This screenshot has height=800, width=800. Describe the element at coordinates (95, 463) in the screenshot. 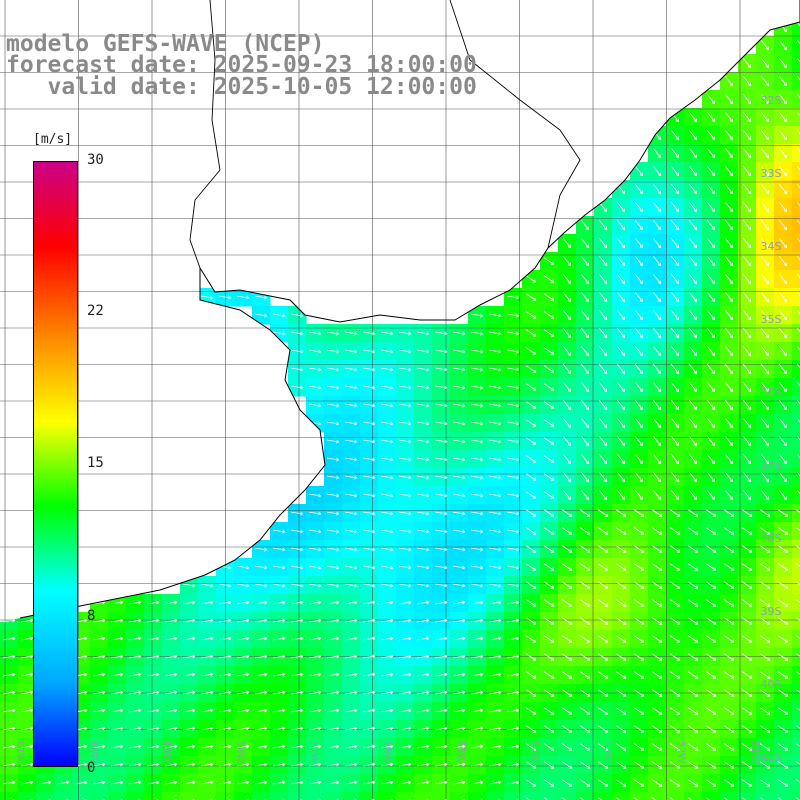

I see `colorbar-tick-15: 15` at that location.